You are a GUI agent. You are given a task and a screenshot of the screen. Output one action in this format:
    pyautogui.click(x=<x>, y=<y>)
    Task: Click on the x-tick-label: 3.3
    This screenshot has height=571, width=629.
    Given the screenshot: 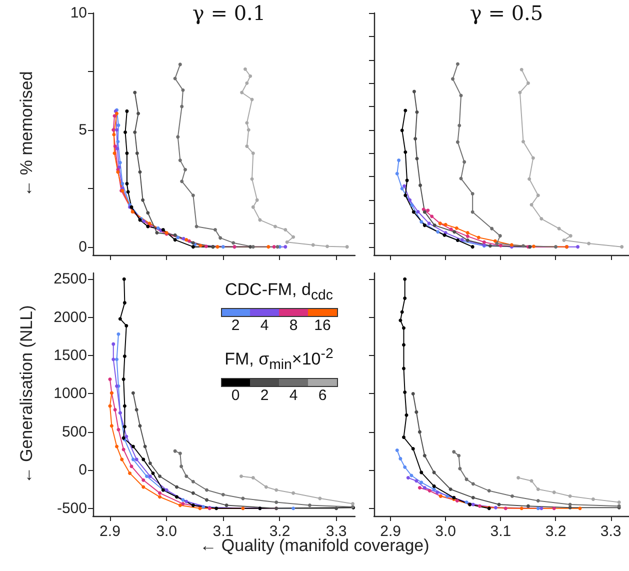 What is the action you would take?
    pyautogui.click(x=611, y=531)
    